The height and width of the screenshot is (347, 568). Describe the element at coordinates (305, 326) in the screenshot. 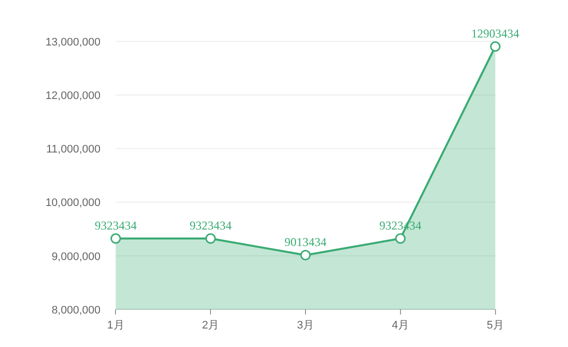

I see `x-tick-label: 3月` at that location.